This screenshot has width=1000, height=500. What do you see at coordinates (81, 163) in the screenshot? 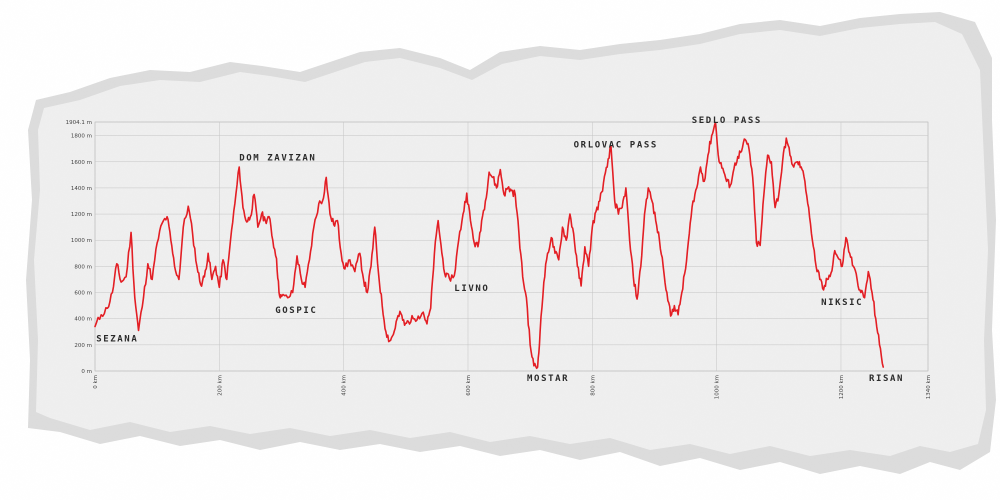
I see `y-tick-label: 1600 m` at bounding box center [81, 163].